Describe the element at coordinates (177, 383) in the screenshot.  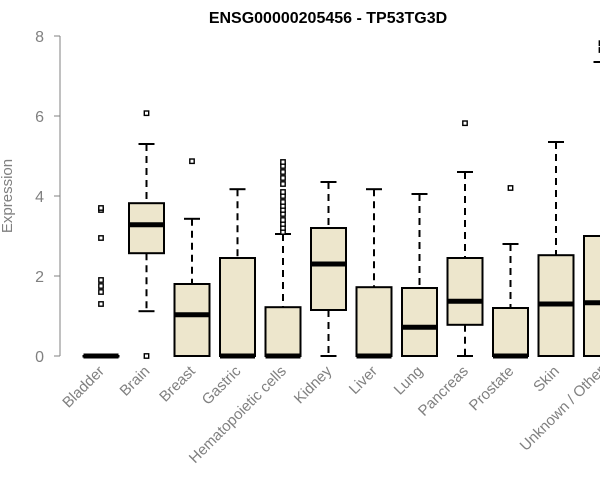
I see `x-tick-label: Breast` at that location.